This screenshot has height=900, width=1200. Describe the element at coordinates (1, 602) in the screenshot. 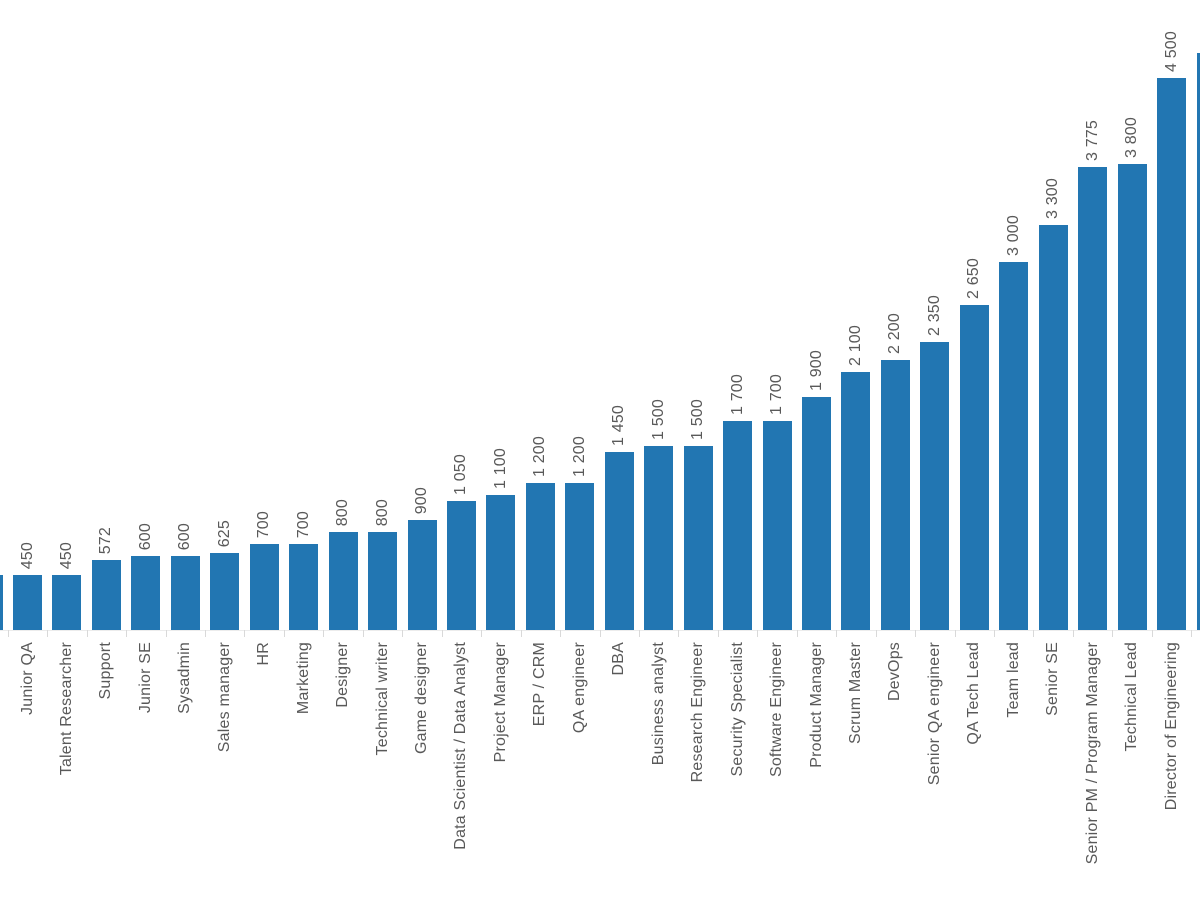

I see `edge-bar-left` at that location.